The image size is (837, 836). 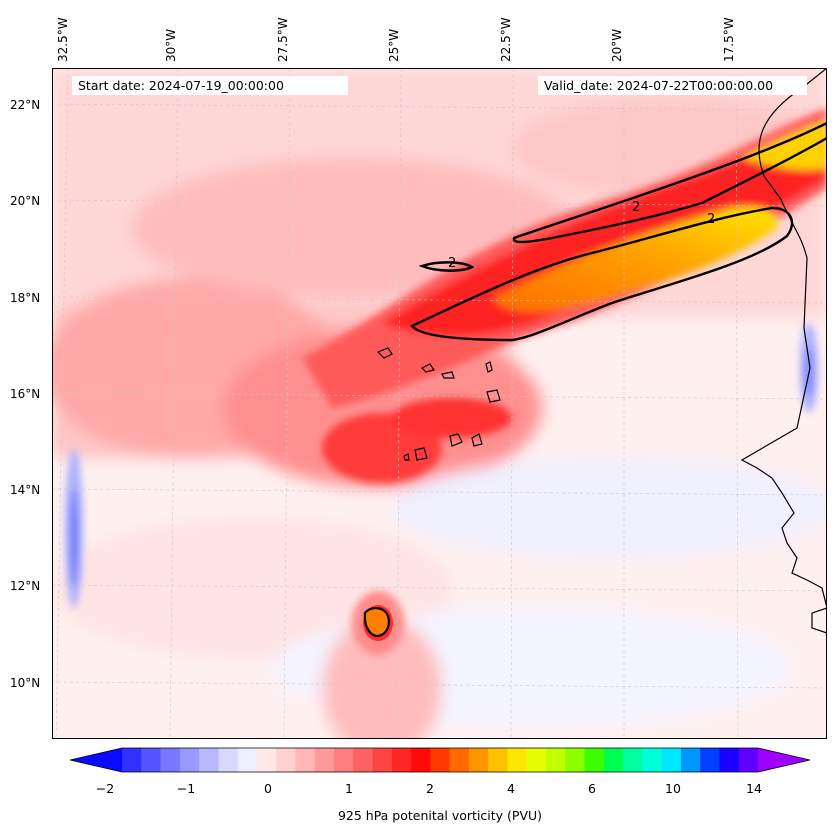 What do you see at coordinates (711, 219) in the screenshot?
I see `contour-label-2-c: 2` at bounding box center [711, 219].